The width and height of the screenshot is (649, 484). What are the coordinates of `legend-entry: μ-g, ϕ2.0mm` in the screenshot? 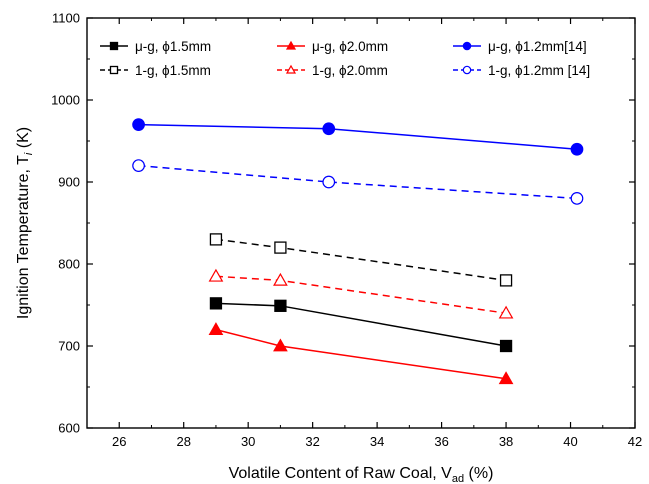 It's located at (332, 46).